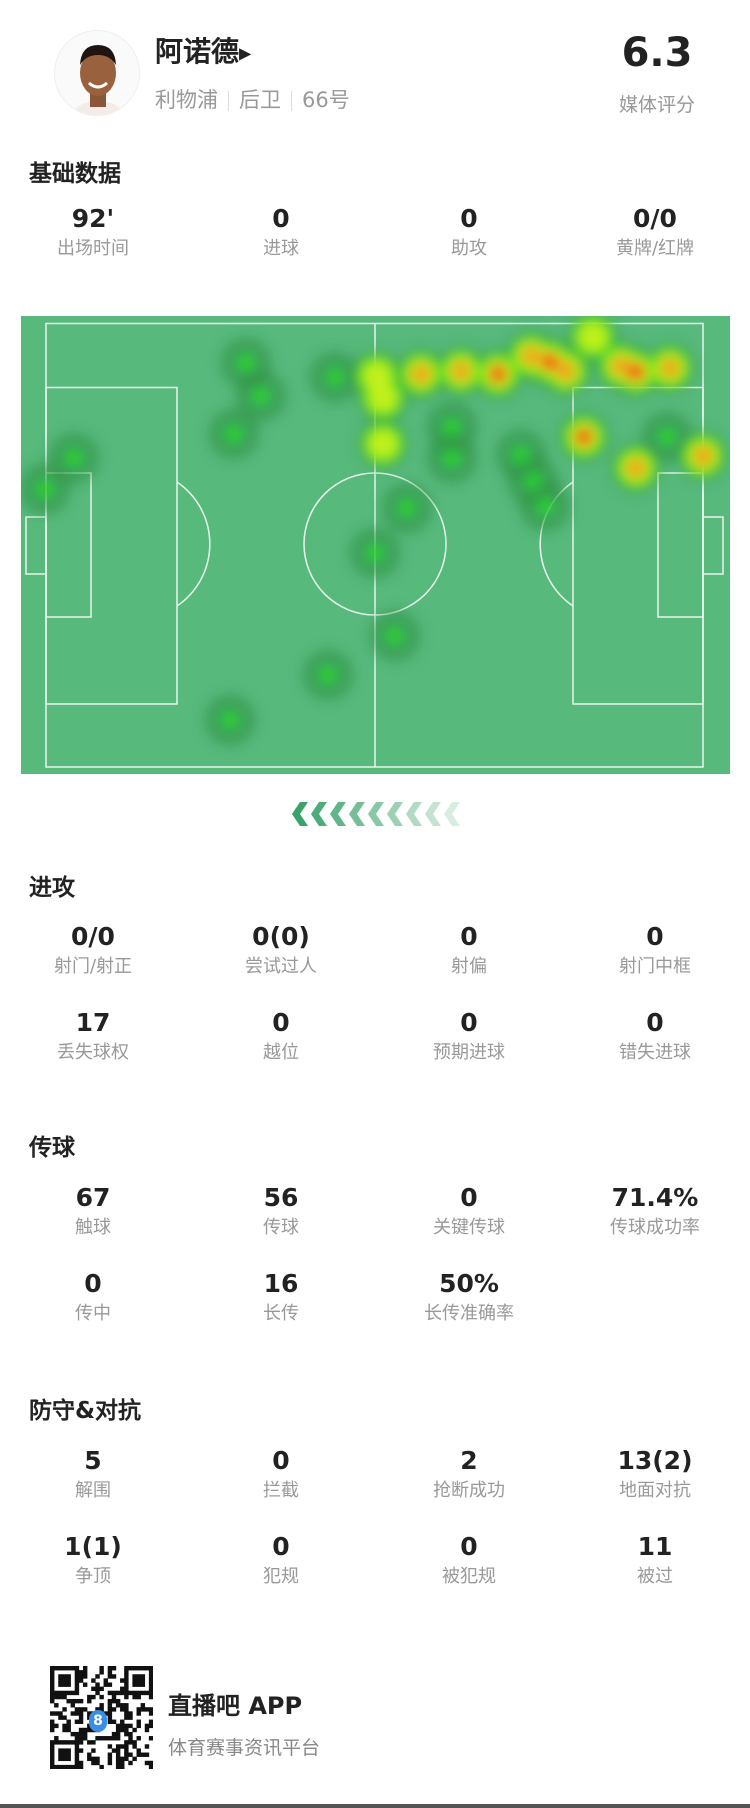 The image size is (750, 1808). I want to click on stat-item: 5 解围, so click(93, 1474).